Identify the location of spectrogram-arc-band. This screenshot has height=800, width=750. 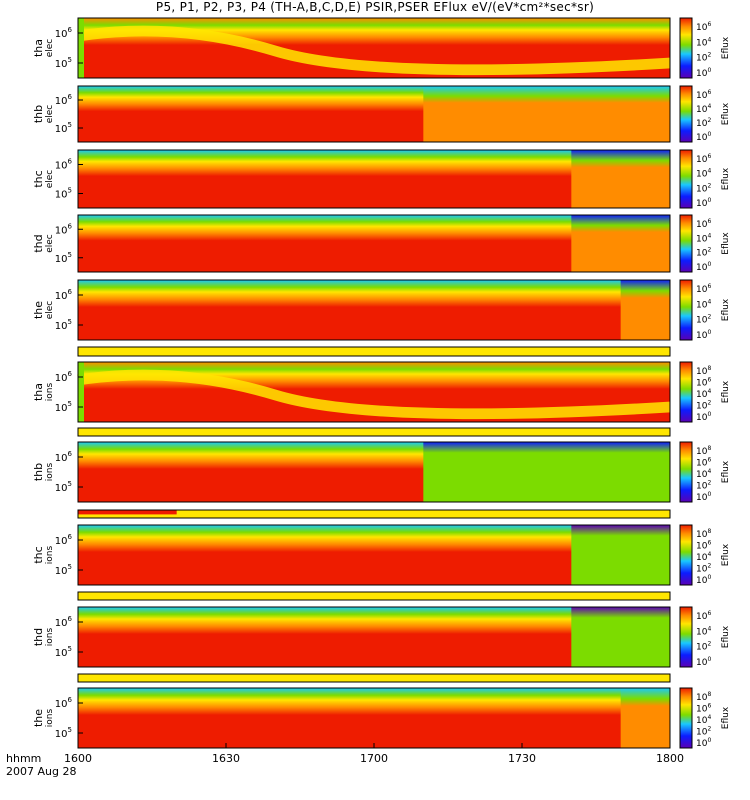
(374, 394).